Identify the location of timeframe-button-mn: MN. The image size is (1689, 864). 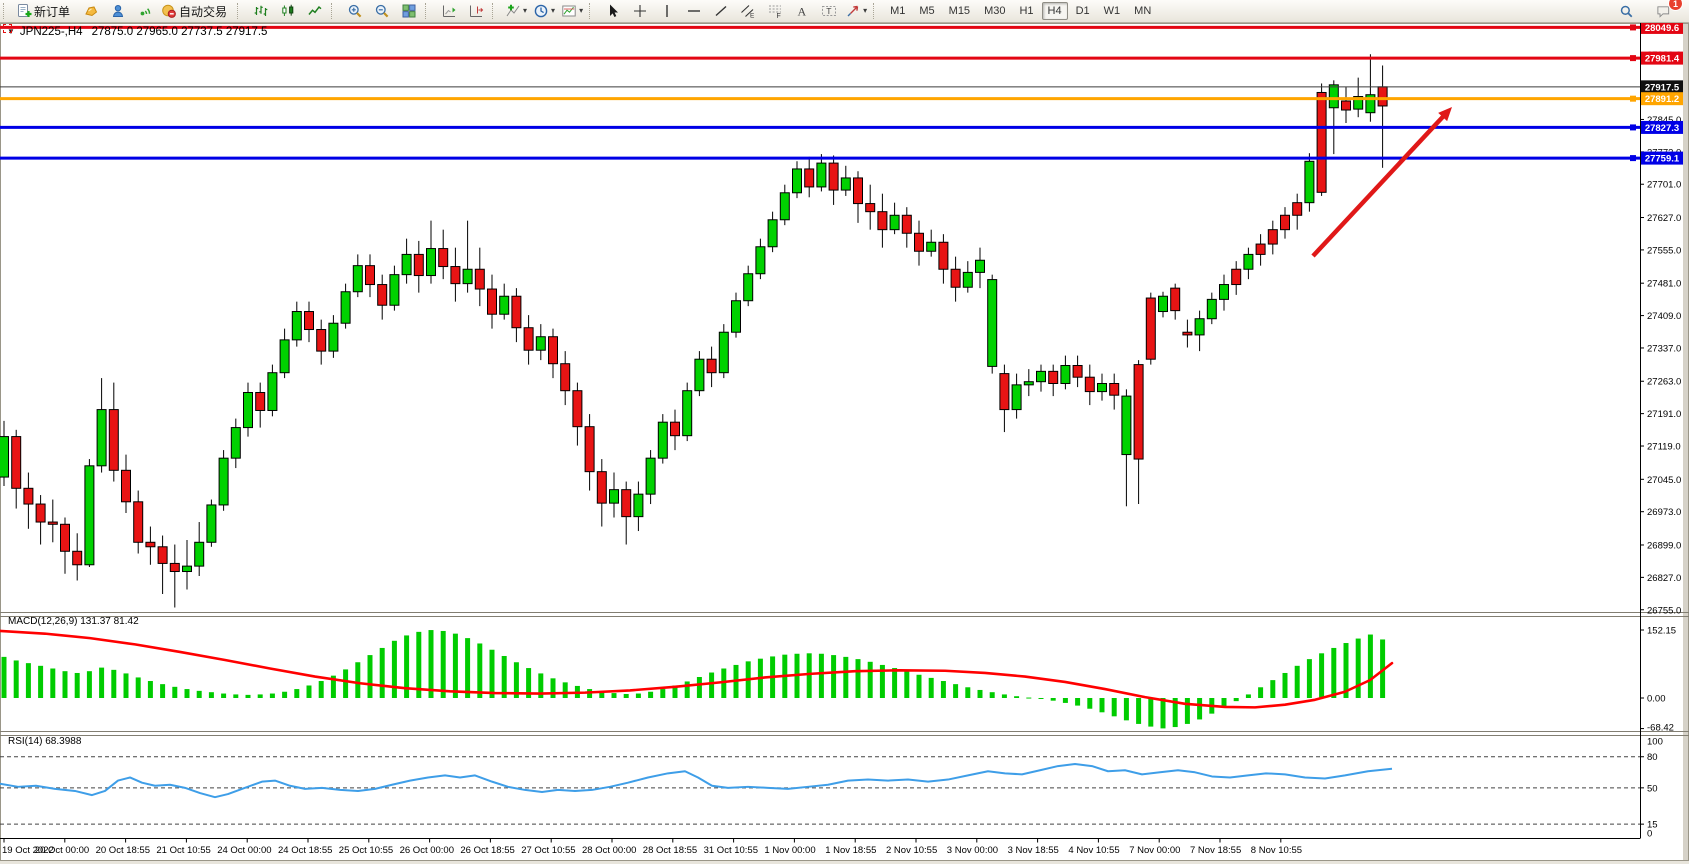
(1143, 11).